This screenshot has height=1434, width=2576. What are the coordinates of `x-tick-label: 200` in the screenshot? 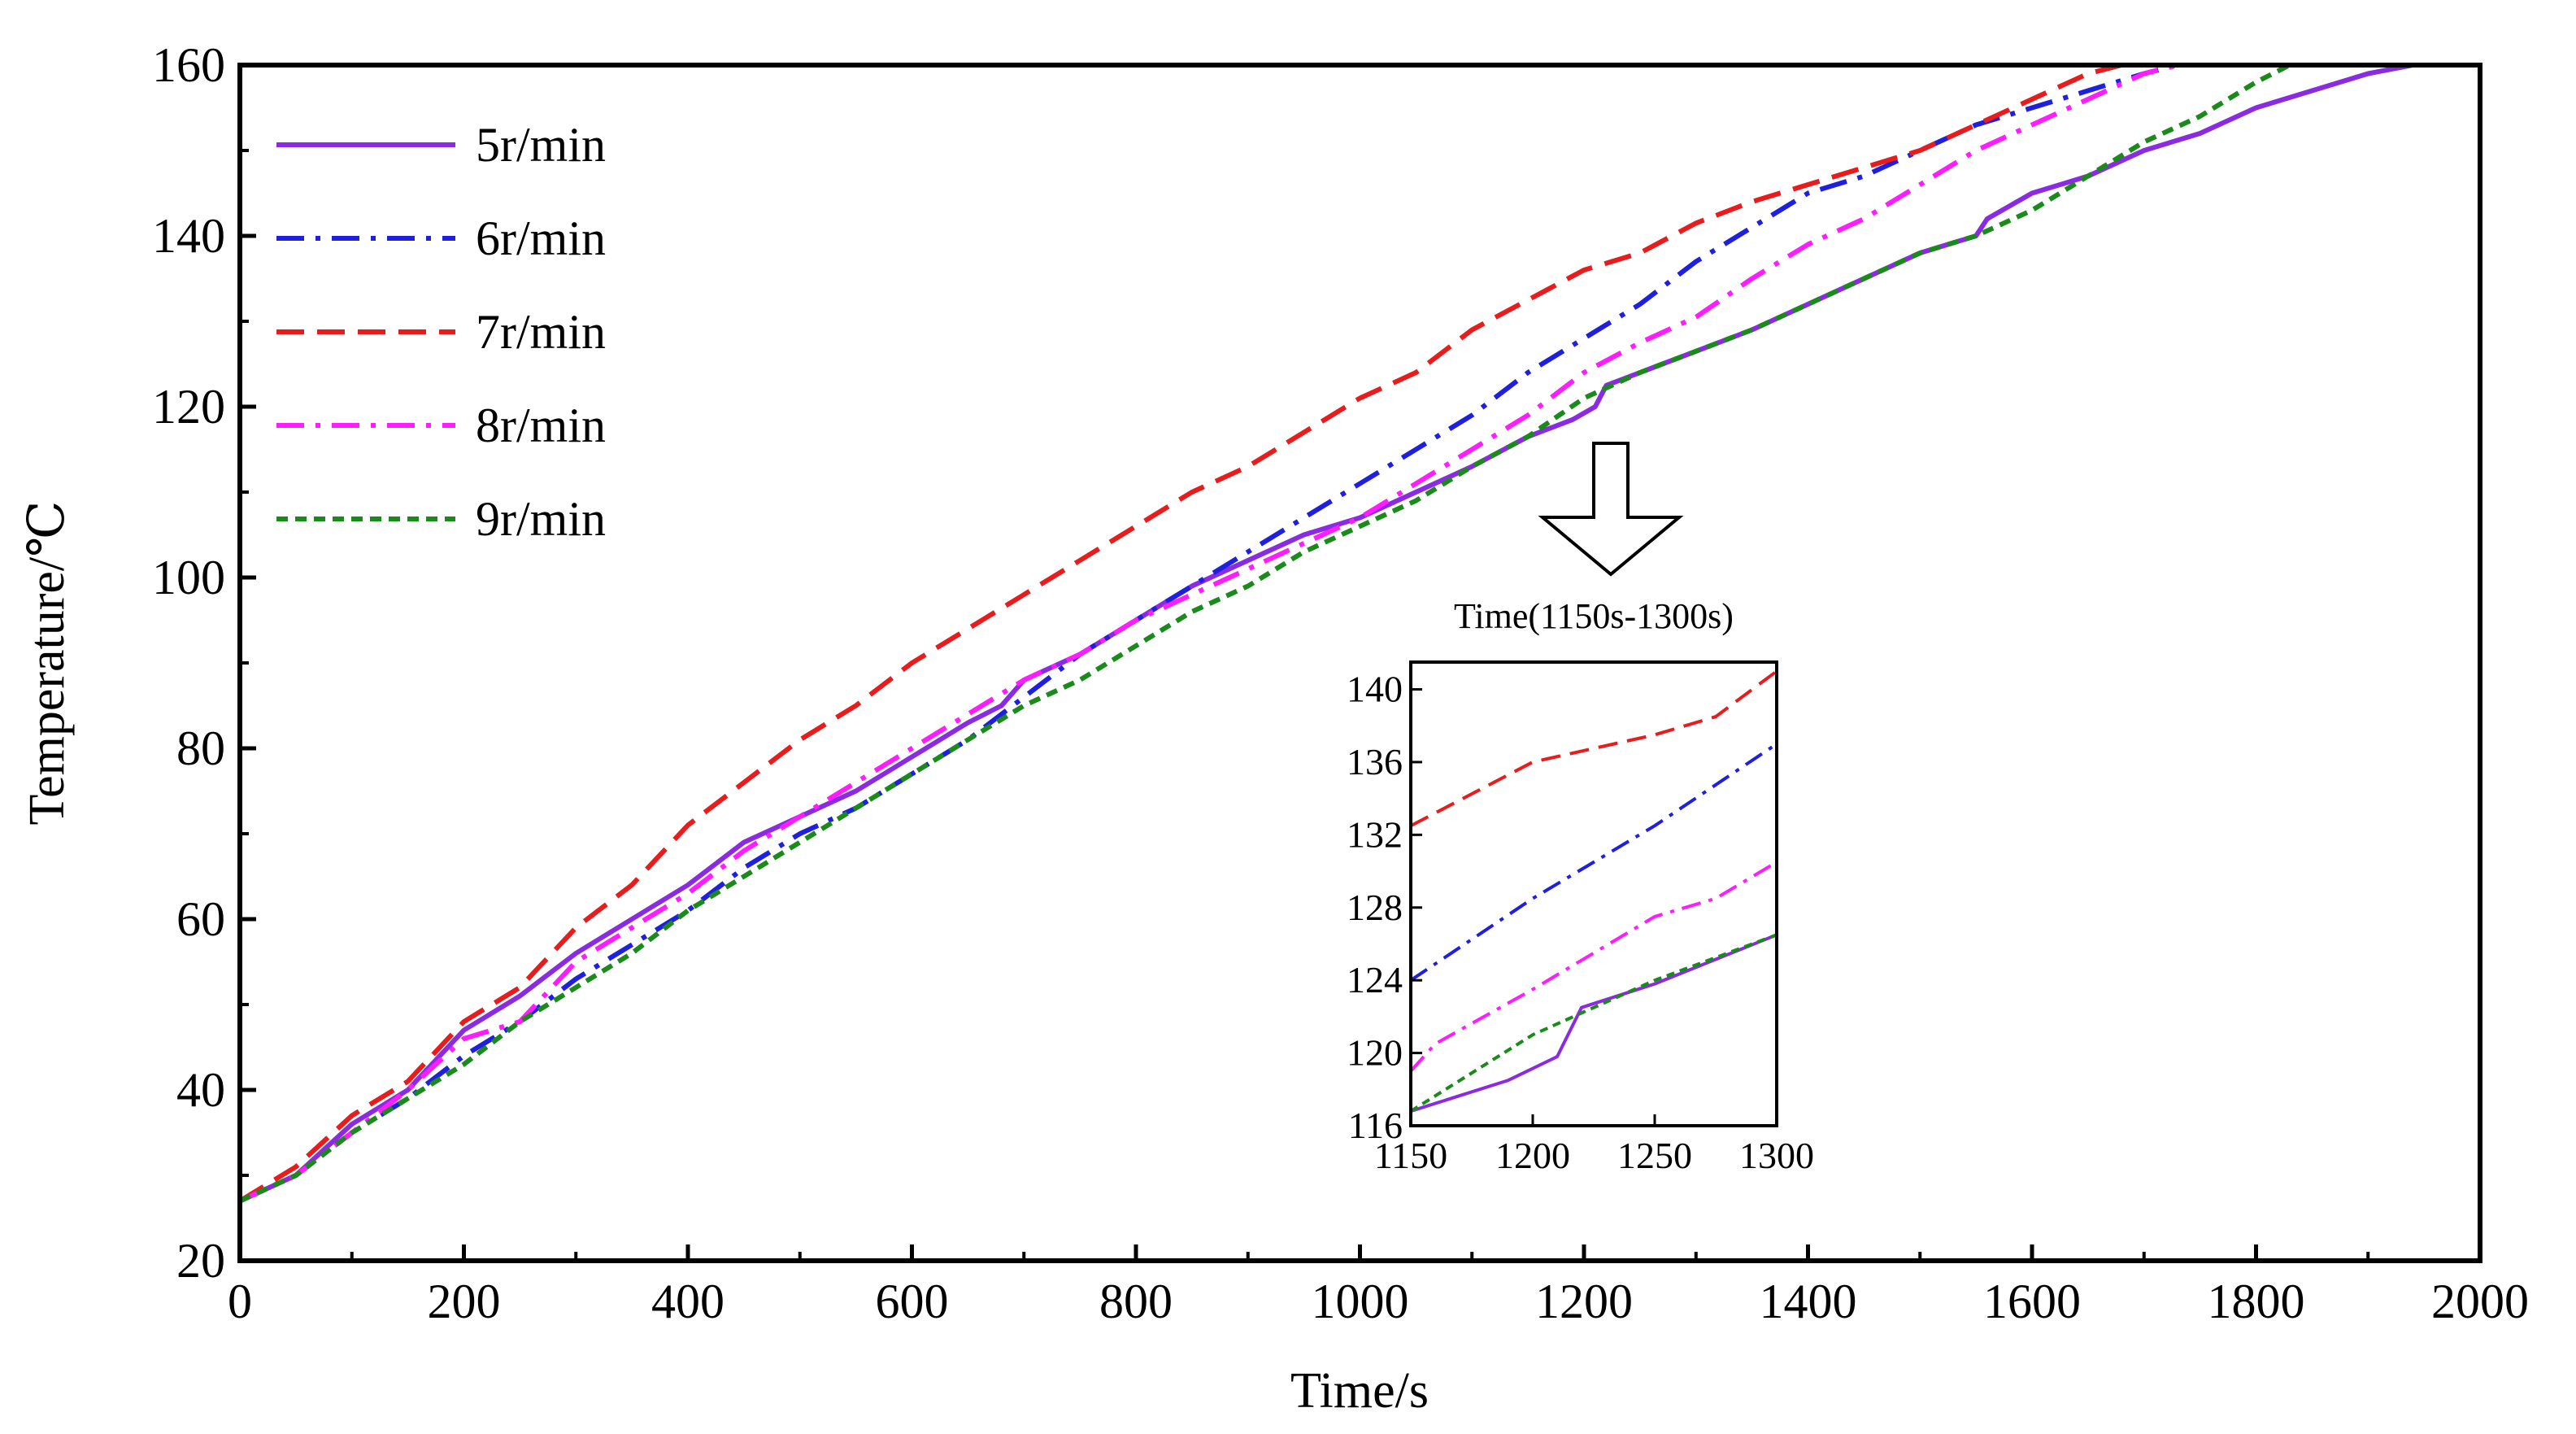 It's located at (465, 1301).